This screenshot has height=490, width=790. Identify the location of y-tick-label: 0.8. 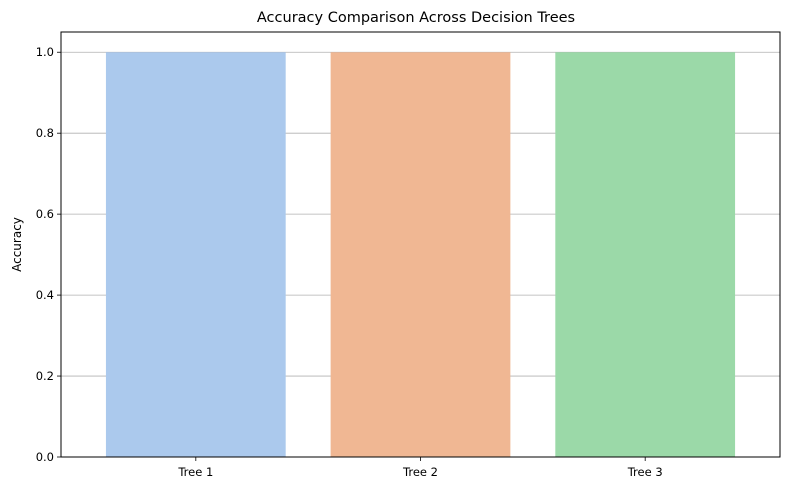
(45, 133).